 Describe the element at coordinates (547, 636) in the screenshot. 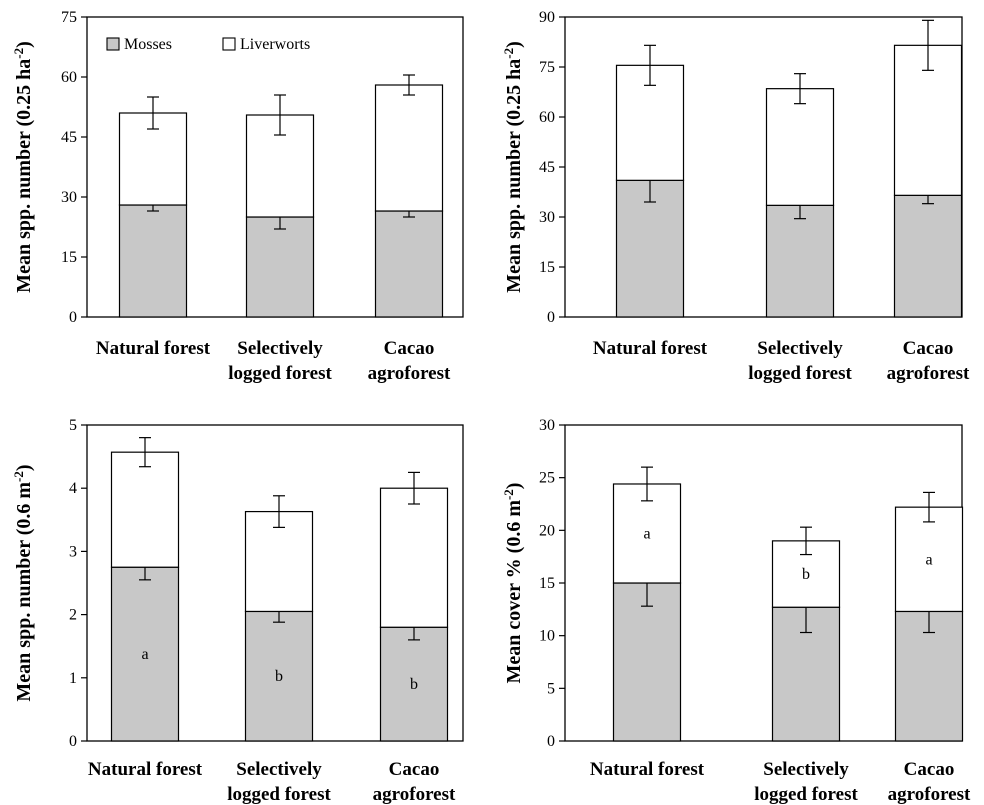

I see `y-tick-label: 10` at that location.